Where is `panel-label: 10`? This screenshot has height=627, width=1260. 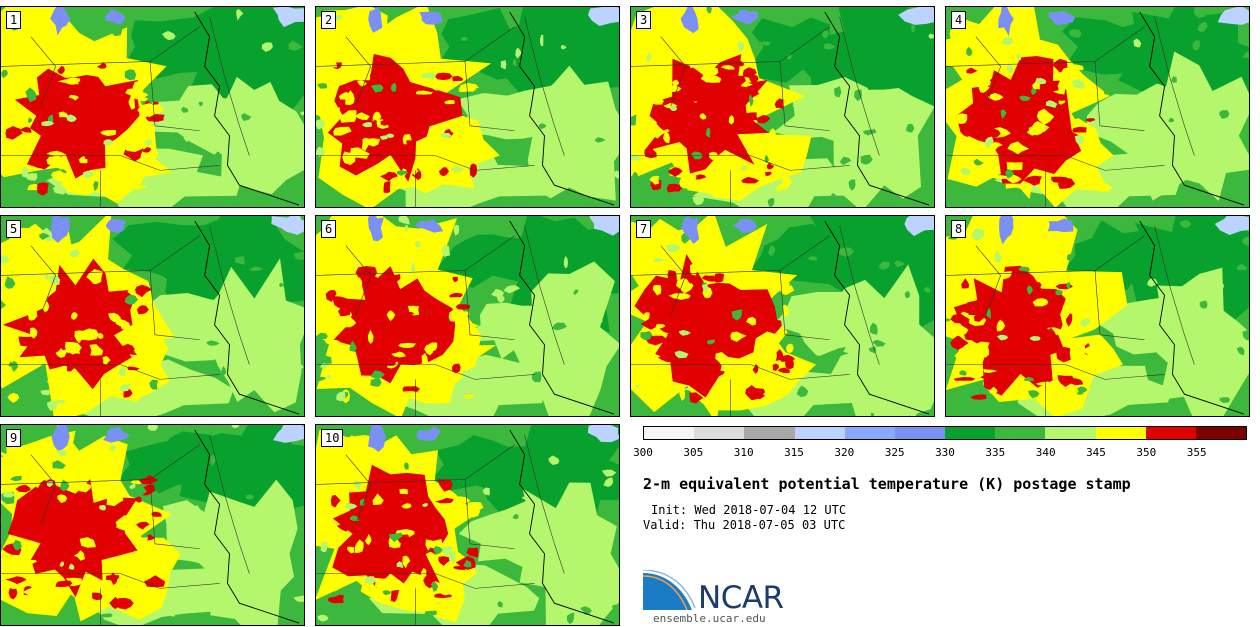
panel-label: 10 is located at coordinates (332, 438).